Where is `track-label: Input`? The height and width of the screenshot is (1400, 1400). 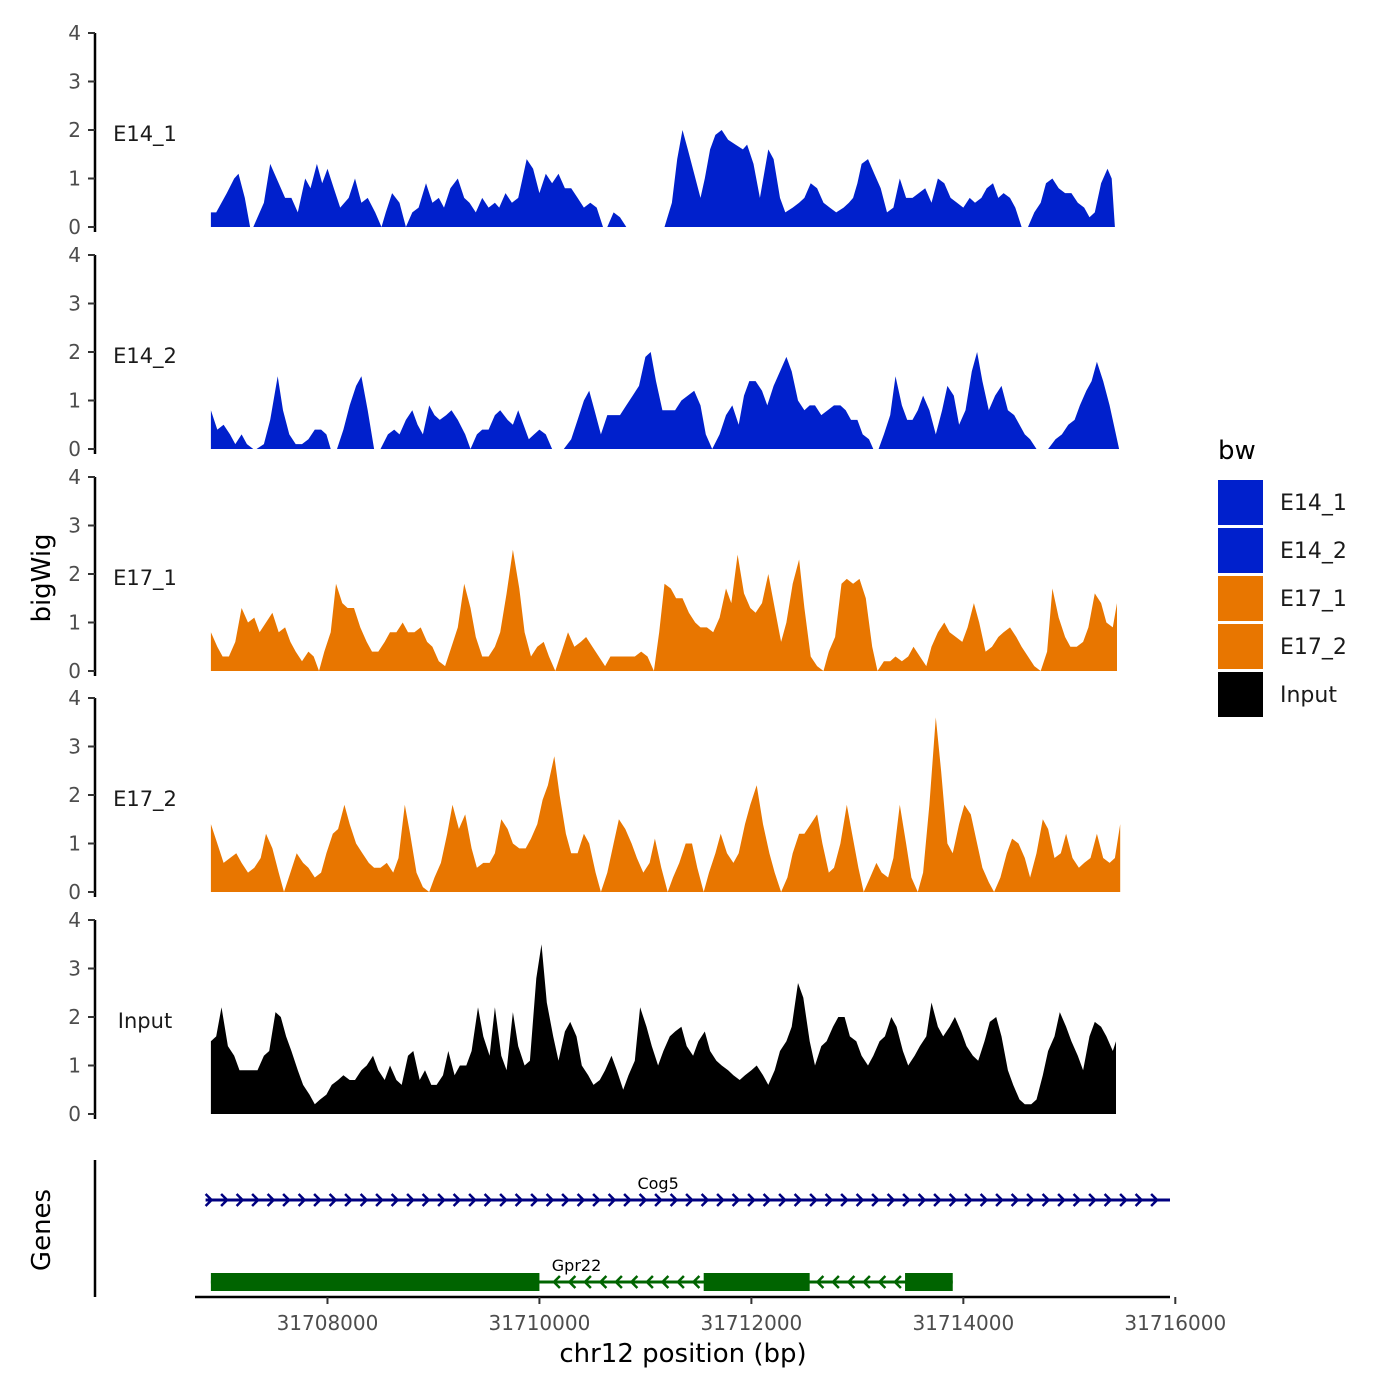
track-label: Input is located at coordinates (145, 1021).